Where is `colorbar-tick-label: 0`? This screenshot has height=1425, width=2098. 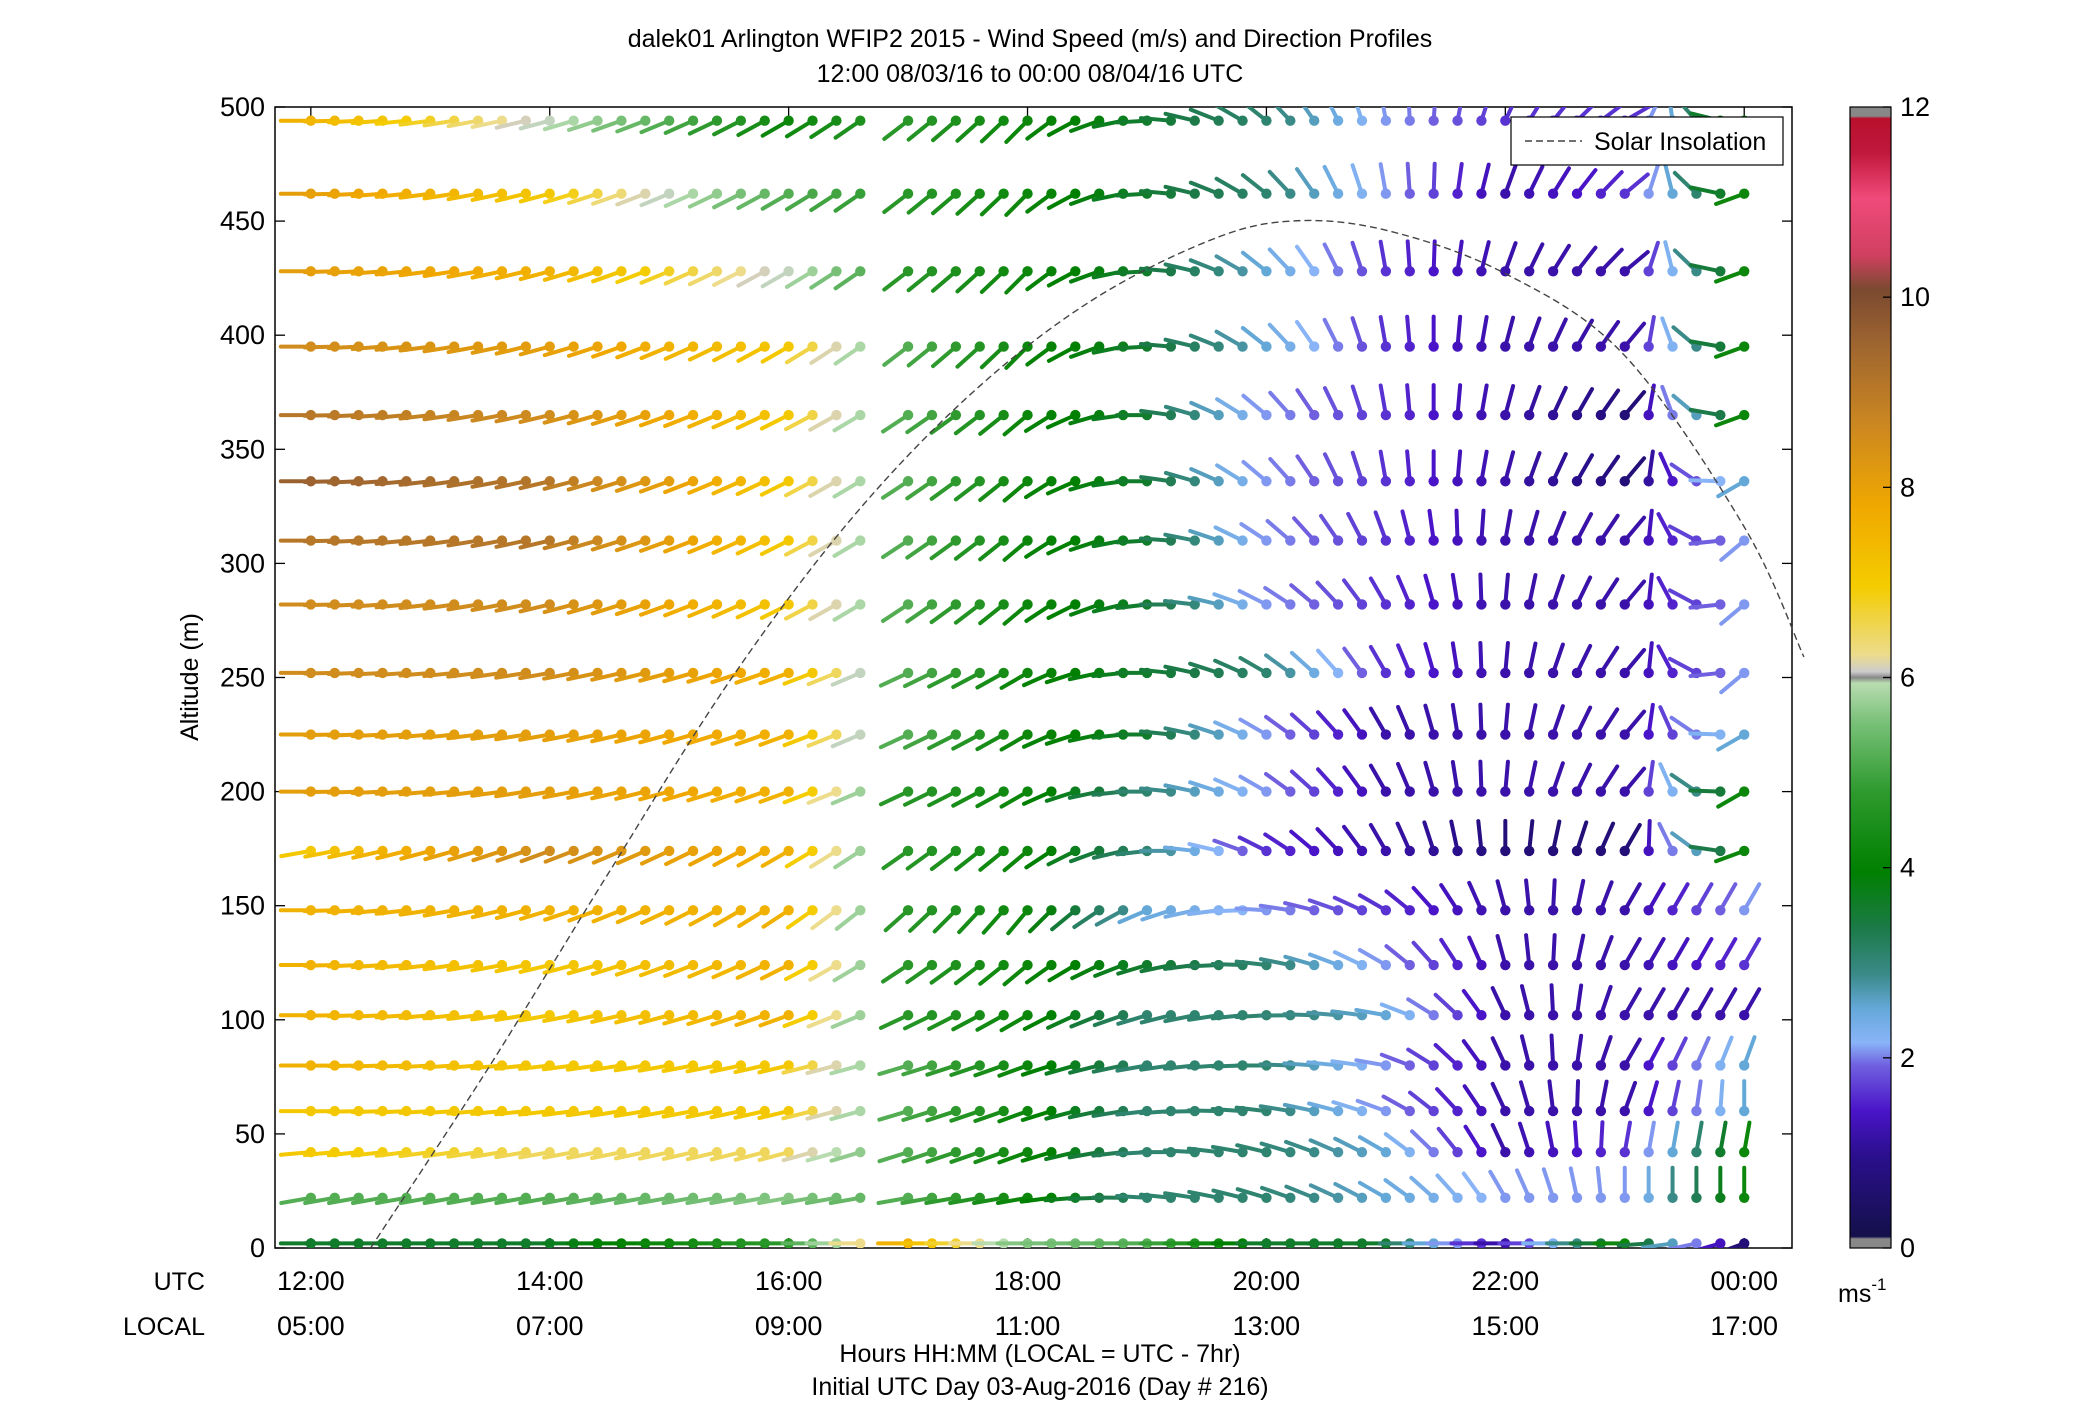 colorbar-tick-label: 0 is located at coordinates (1907, 1248).